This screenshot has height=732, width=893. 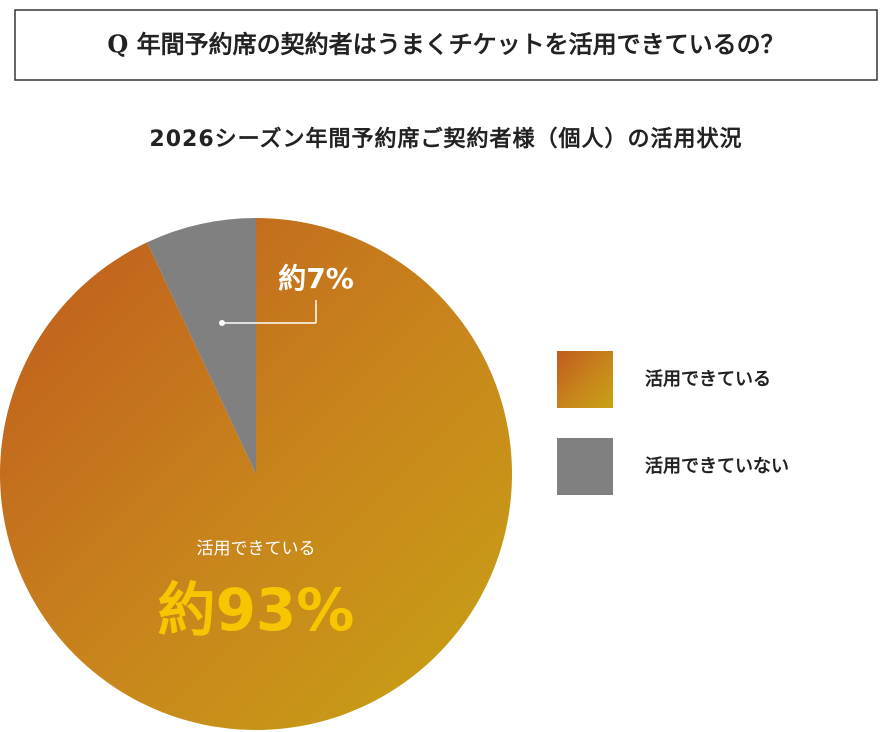 I want to click on question: Q 年間予約席の契約者はうまくチケットを活用できているの？, so click(x=445, y=44).